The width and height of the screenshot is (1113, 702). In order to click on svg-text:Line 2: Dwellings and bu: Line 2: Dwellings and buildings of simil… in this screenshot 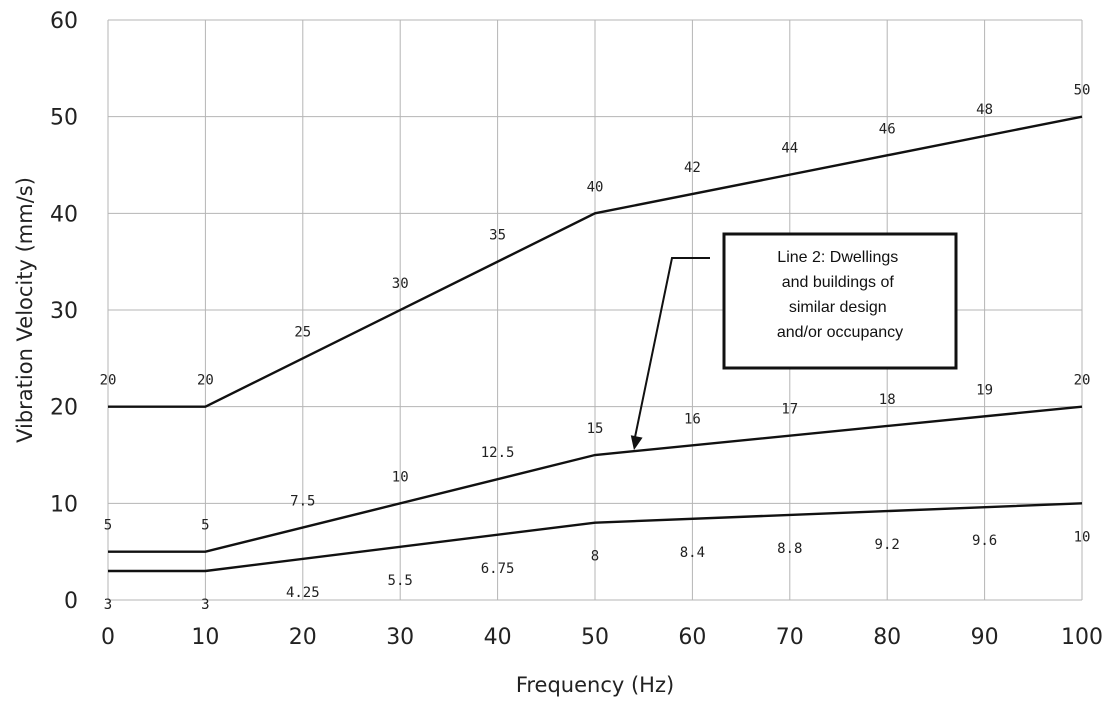, I will do `click(840, 295)`.